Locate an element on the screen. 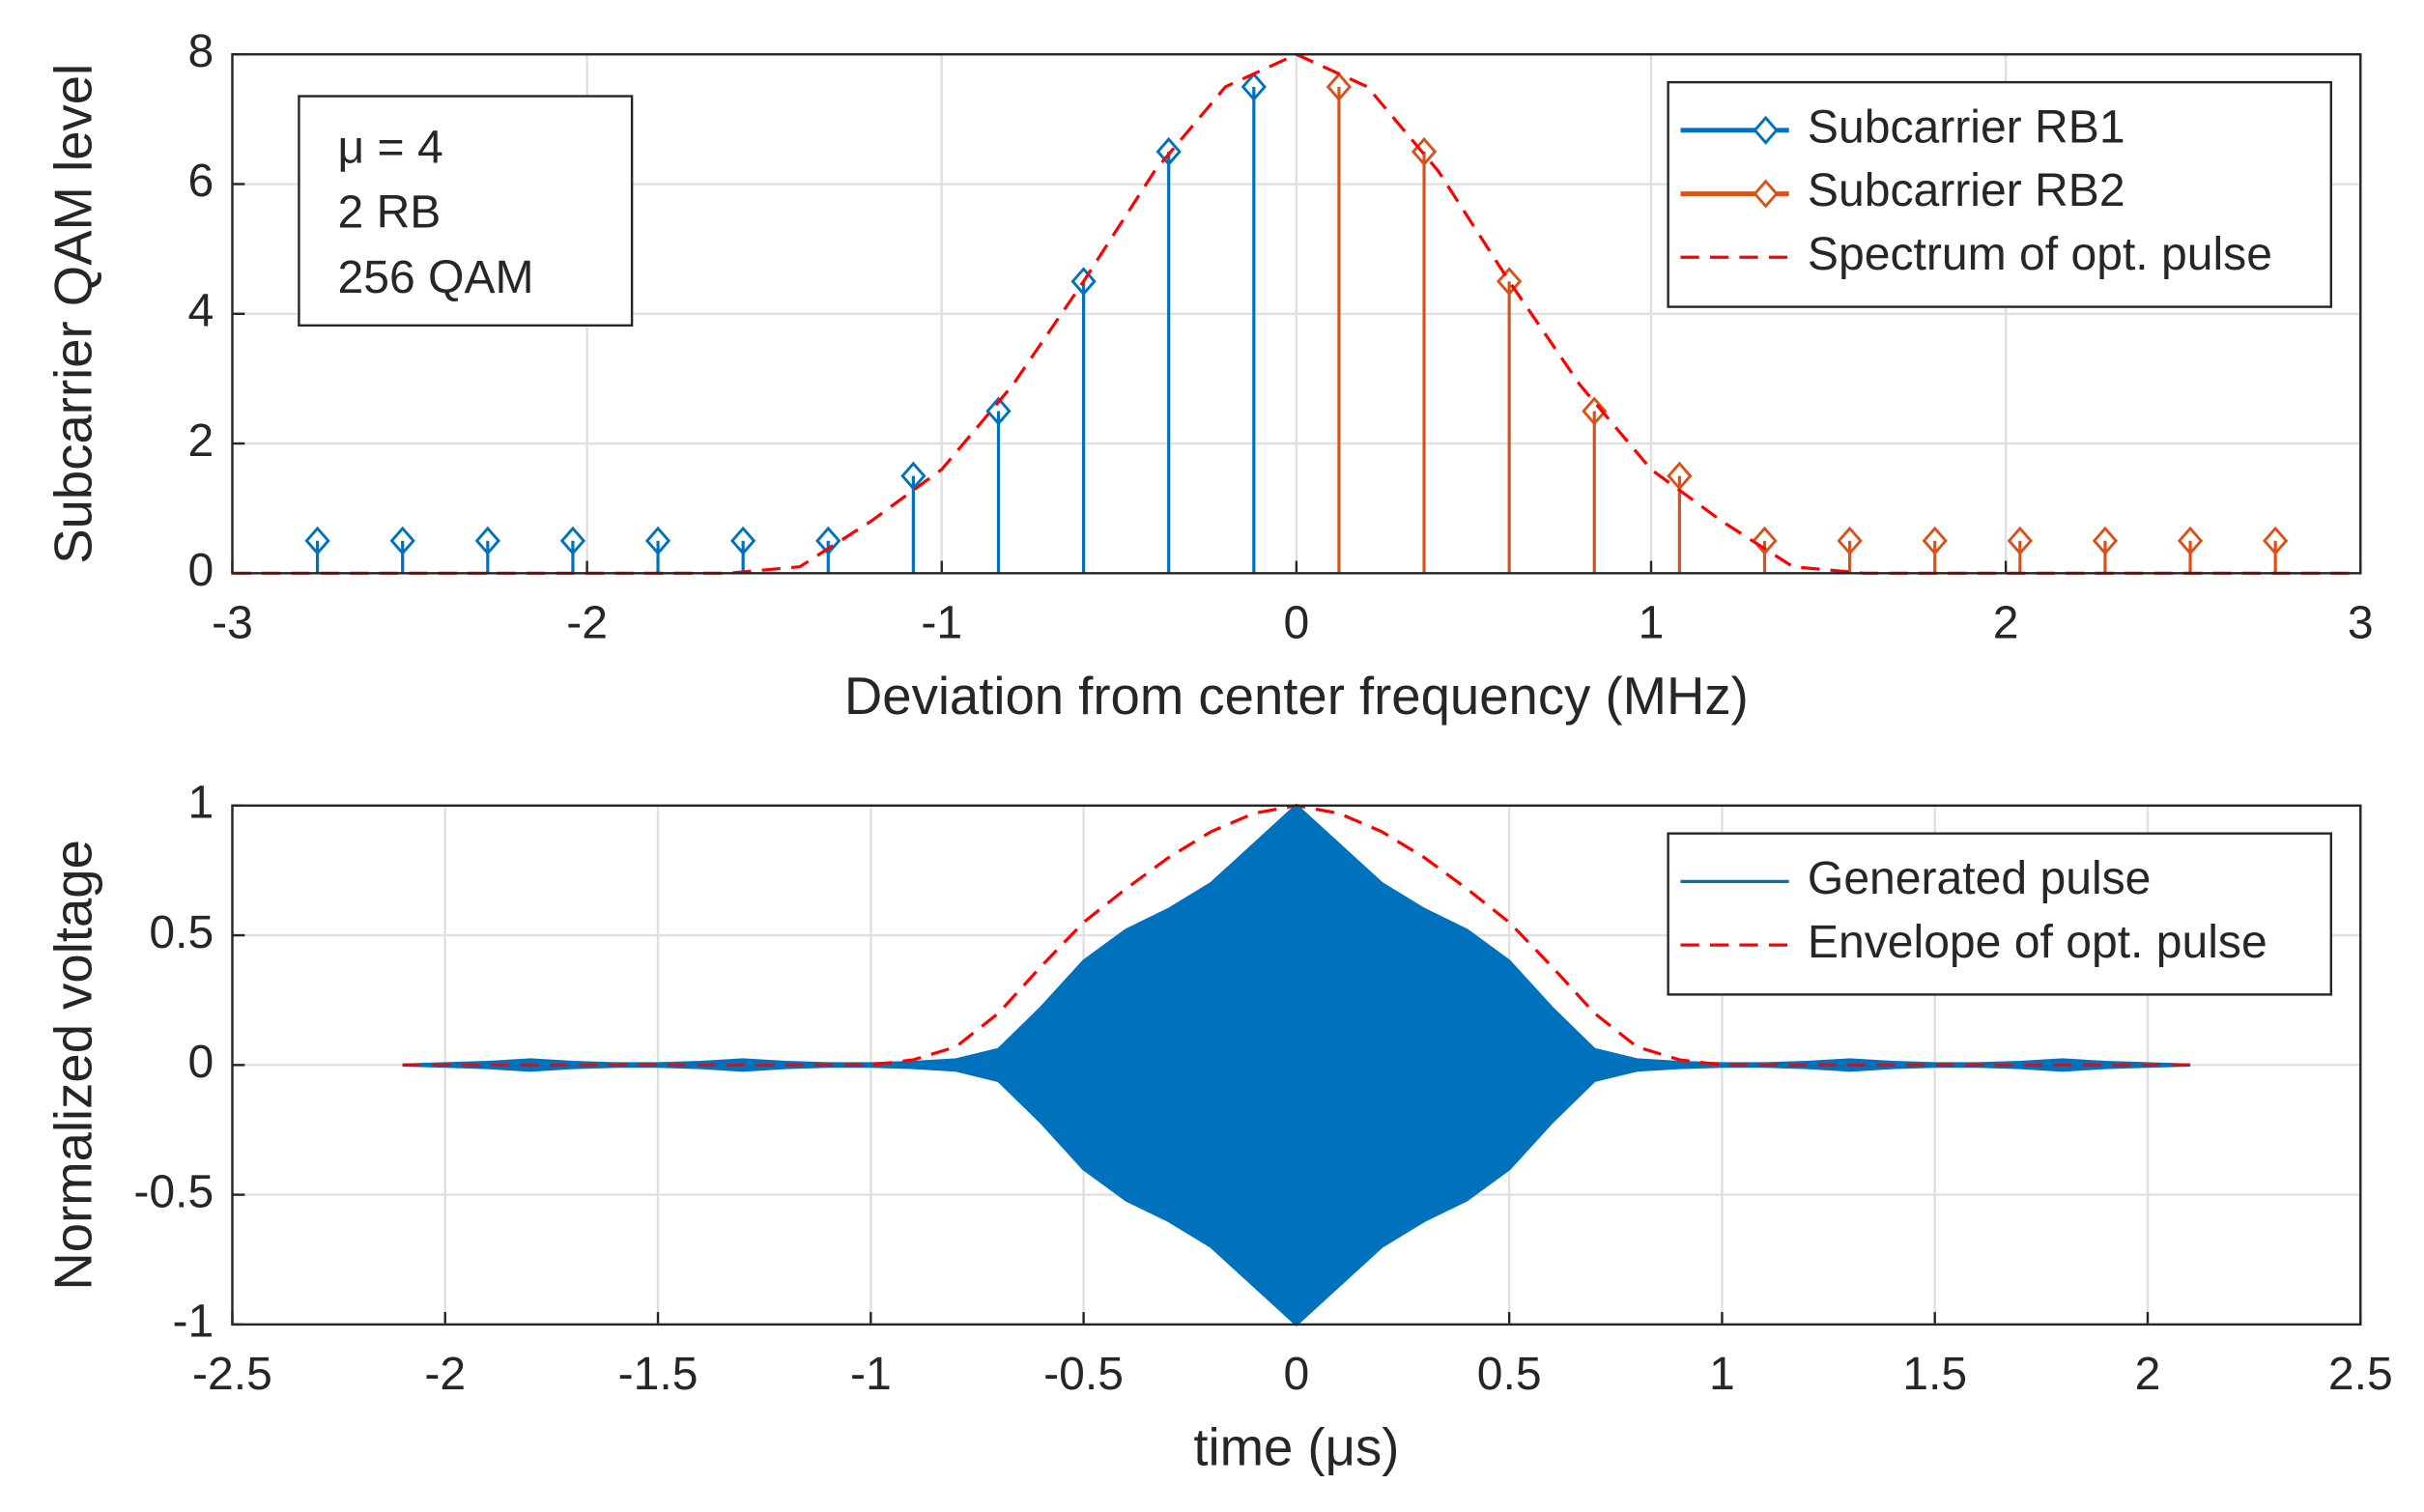 The width and height of the screenshot is (2424, 1512). annotation: 2 RB is located at coordinates (389, 212).